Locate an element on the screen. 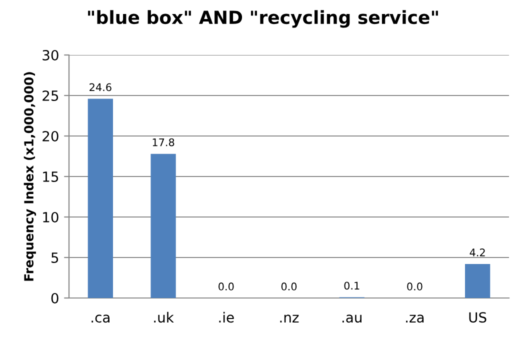 The image size is (526, 338). y-tick-label: 20 is located at coordinates (50, 136).